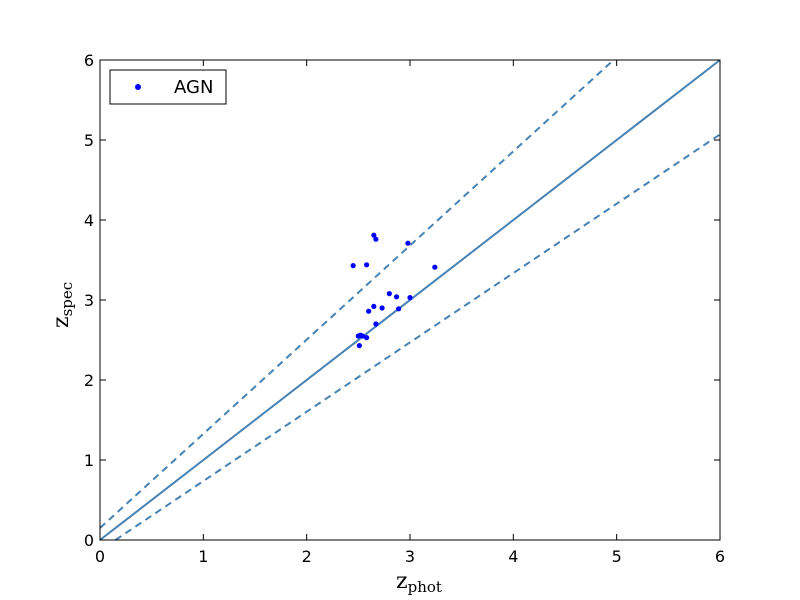 The height and width of the screenshot is (600, 800). What do you see at coordinates (89, 140) in the screenshot?
I see `y-tick-label-5: 5` at bounding box center [89, 140].